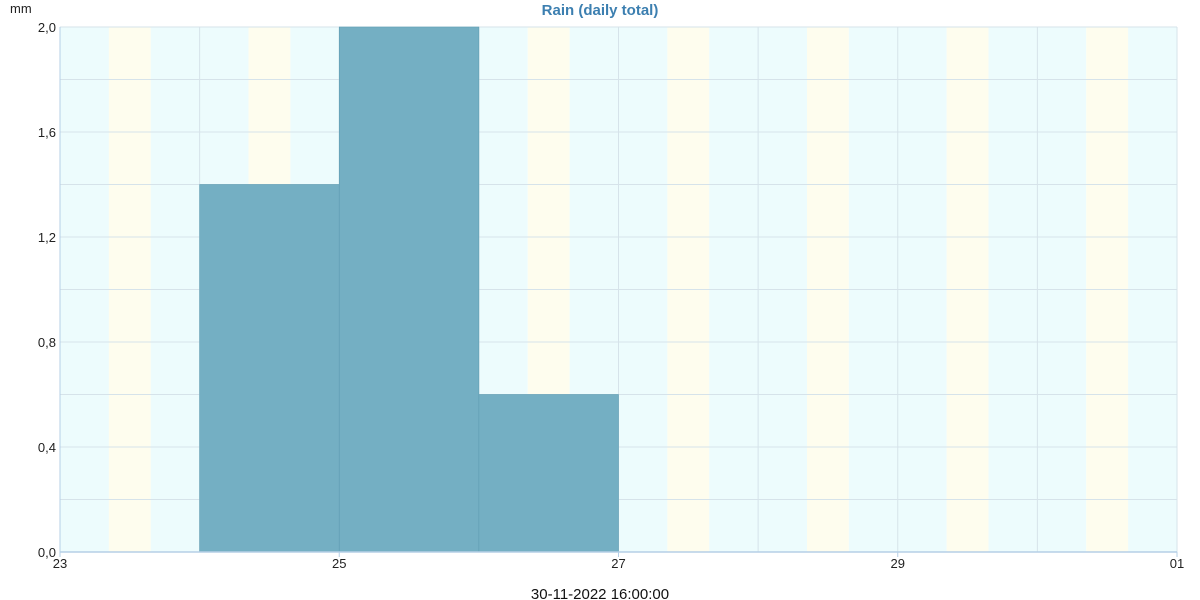  What do you see at coordinates (339, 563) in the screenshot?
I see `x-tick-label: 25` at bounding box center [339, 563].